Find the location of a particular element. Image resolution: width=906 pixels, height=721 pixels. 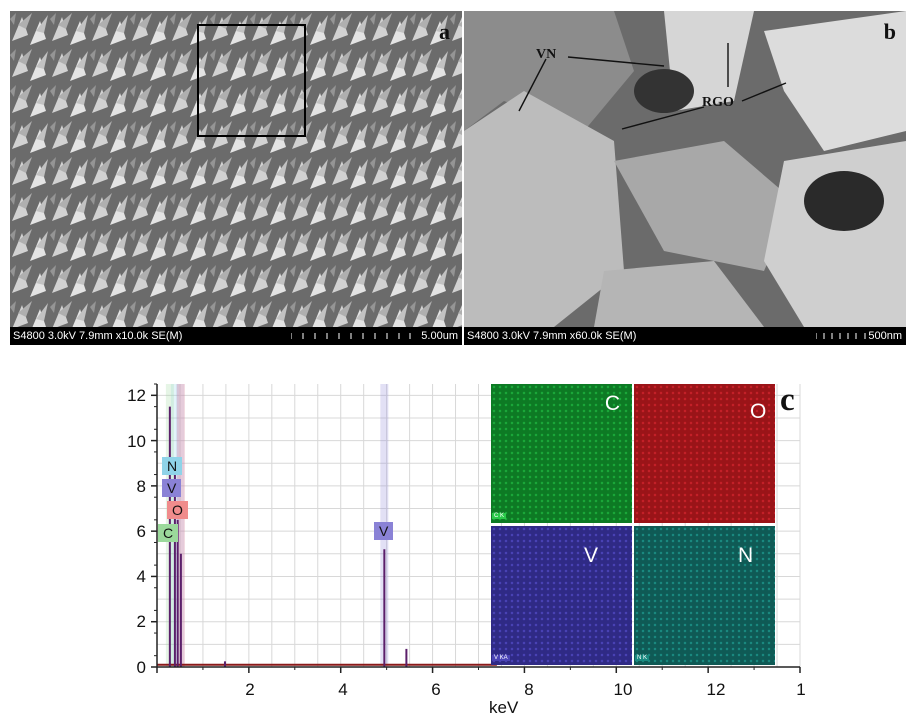

peak-band is located at coordinates (180, 525).